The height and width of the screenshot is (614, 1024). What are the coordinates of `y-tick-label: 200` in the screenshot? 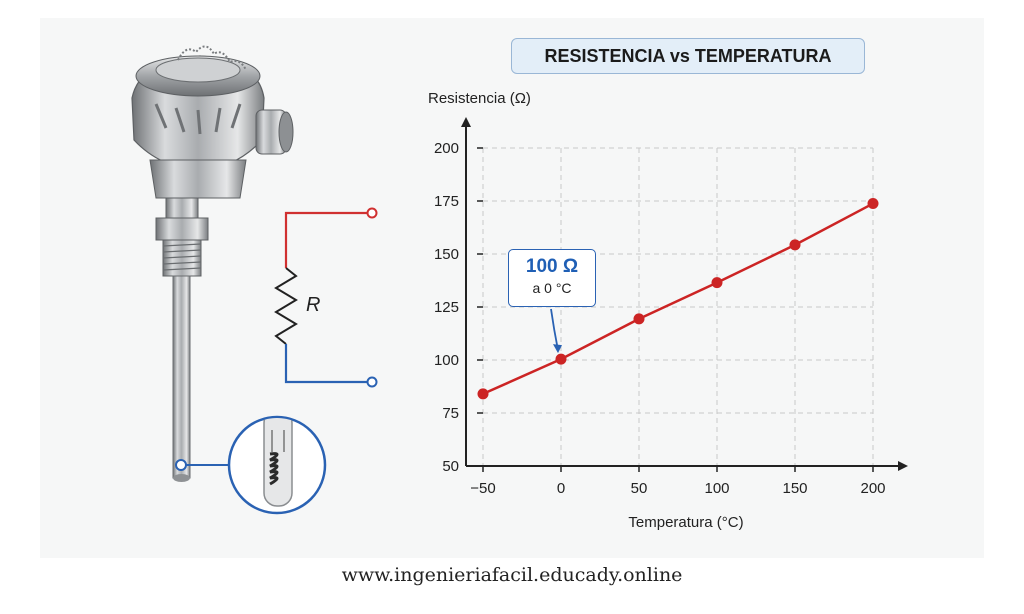 It's located at (446, 148).